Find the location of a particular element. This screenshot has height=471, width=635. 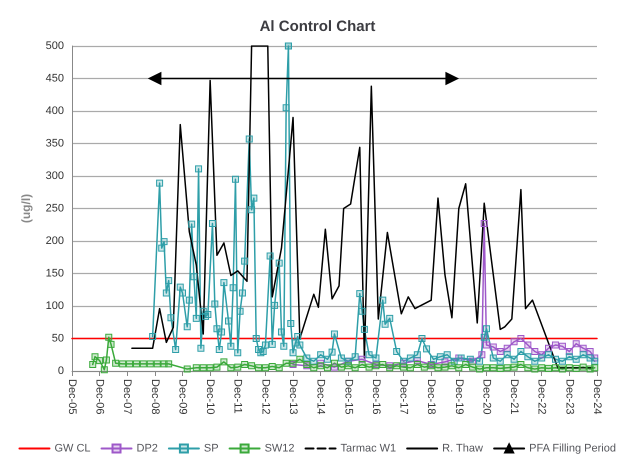

x-tick-label: Dec-08 is located at coordinates (154, 396).